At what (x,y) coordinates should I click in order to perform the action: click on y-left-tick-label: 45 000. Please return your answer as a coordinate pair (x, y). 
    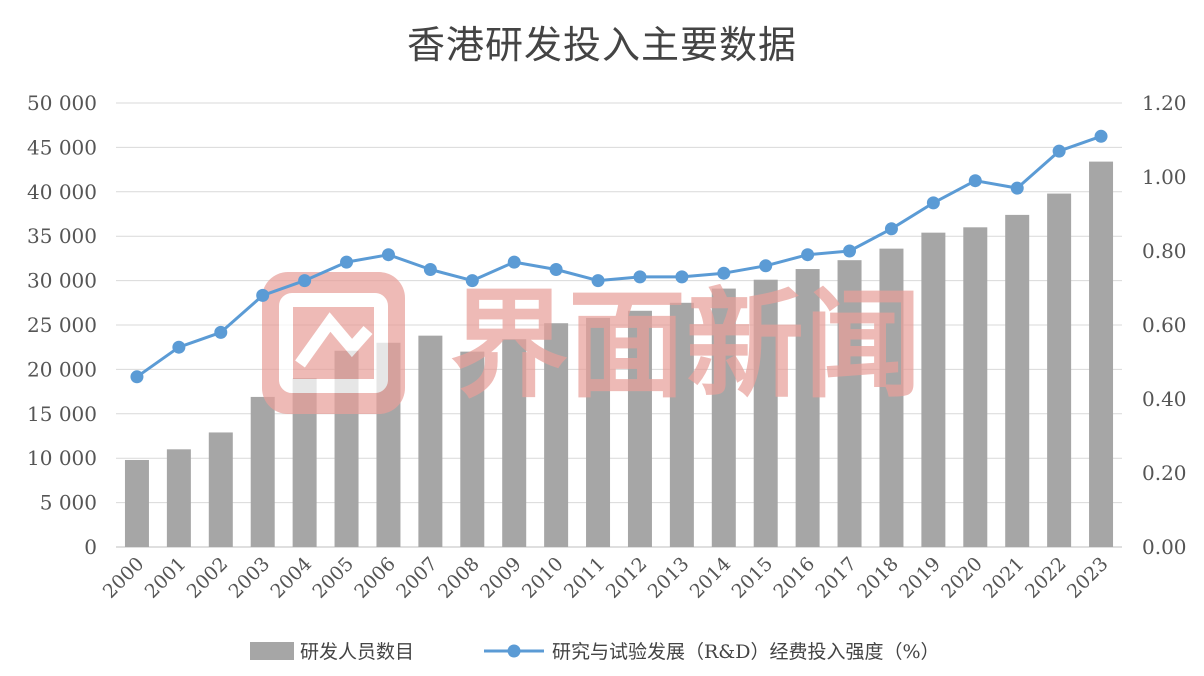
    Looking at the image, I should click on (62, 147).